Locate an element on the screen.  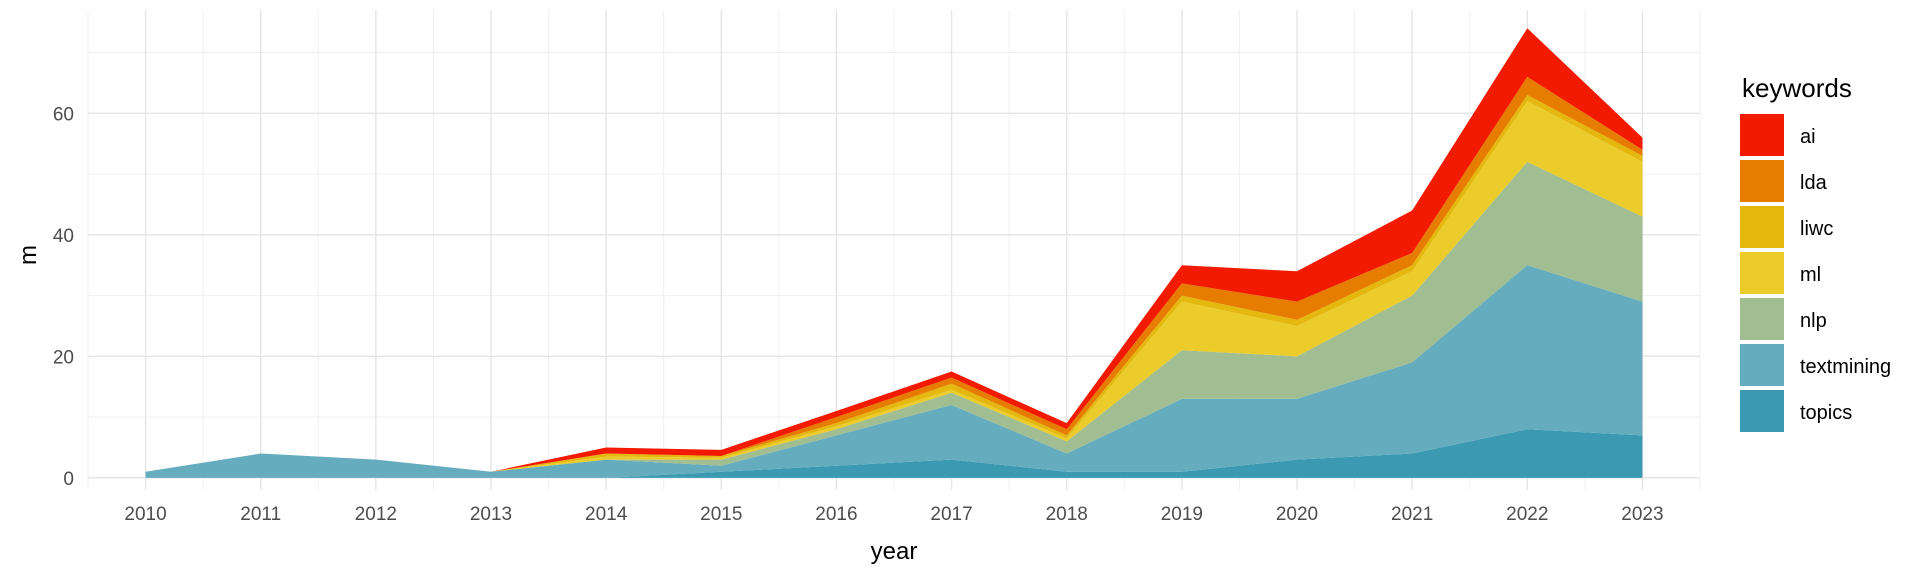
legend-item-topics: topics is located at coordinates (1796, 411).